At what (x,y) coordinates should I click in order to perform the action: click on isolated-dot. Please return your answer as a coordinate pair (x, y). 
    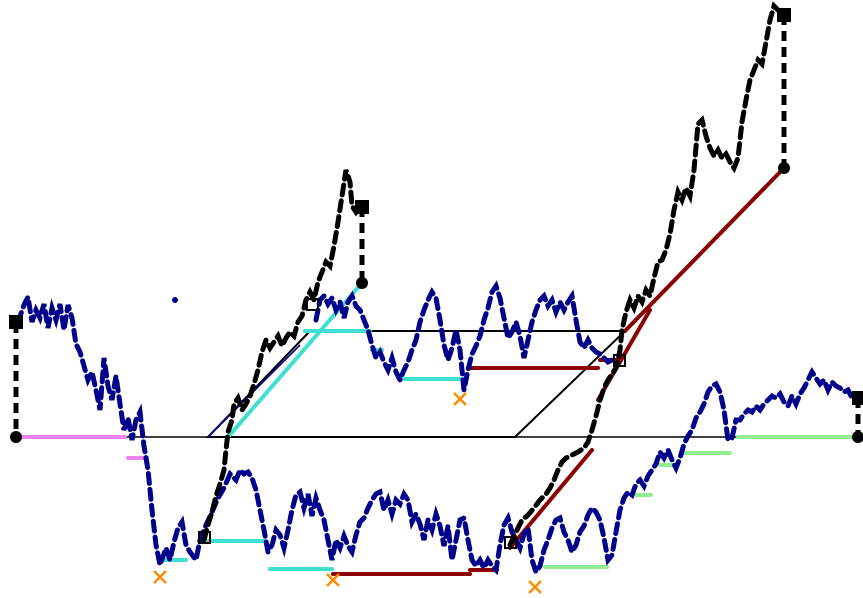
    Looking at the image, I should click on (175, 300).